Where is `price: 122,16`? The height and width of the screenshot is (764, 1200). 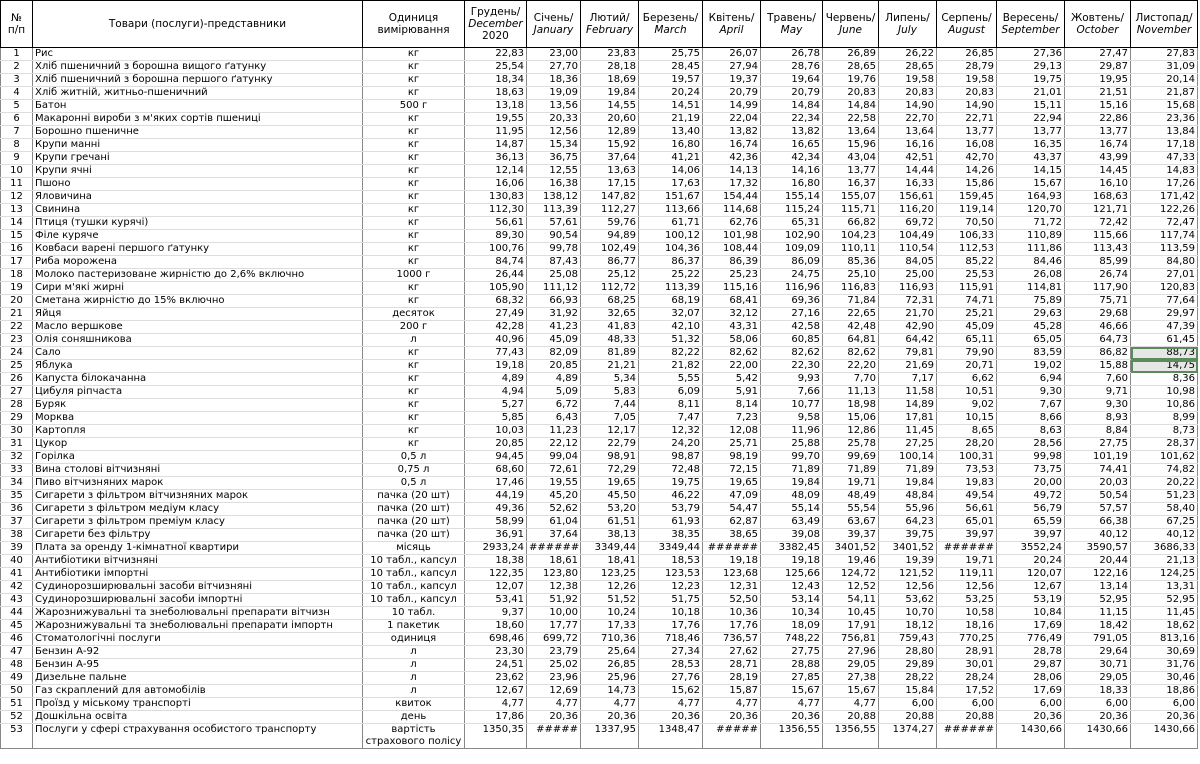
price: 122,16 is located at coordinates (1097, 574).